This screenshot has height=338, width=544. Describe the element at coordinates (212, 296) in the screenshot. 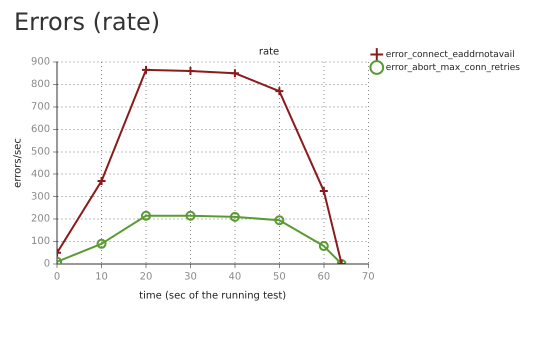

I see `x-axis-title: time (sec of the running test)` at that location.